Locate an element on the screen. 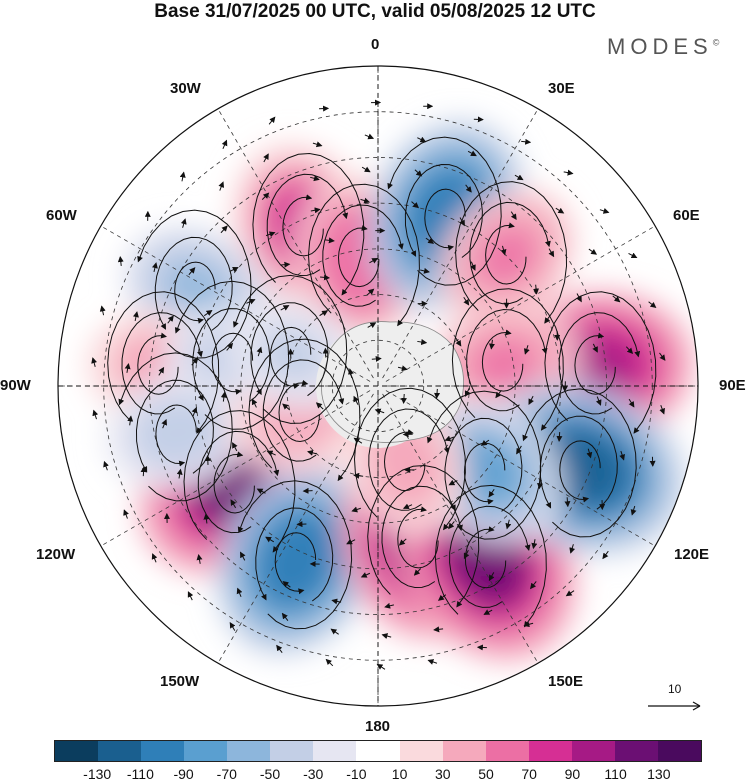 The image size is (750, 784). lon-label-0: 0 is located at coordinates (375, 45).